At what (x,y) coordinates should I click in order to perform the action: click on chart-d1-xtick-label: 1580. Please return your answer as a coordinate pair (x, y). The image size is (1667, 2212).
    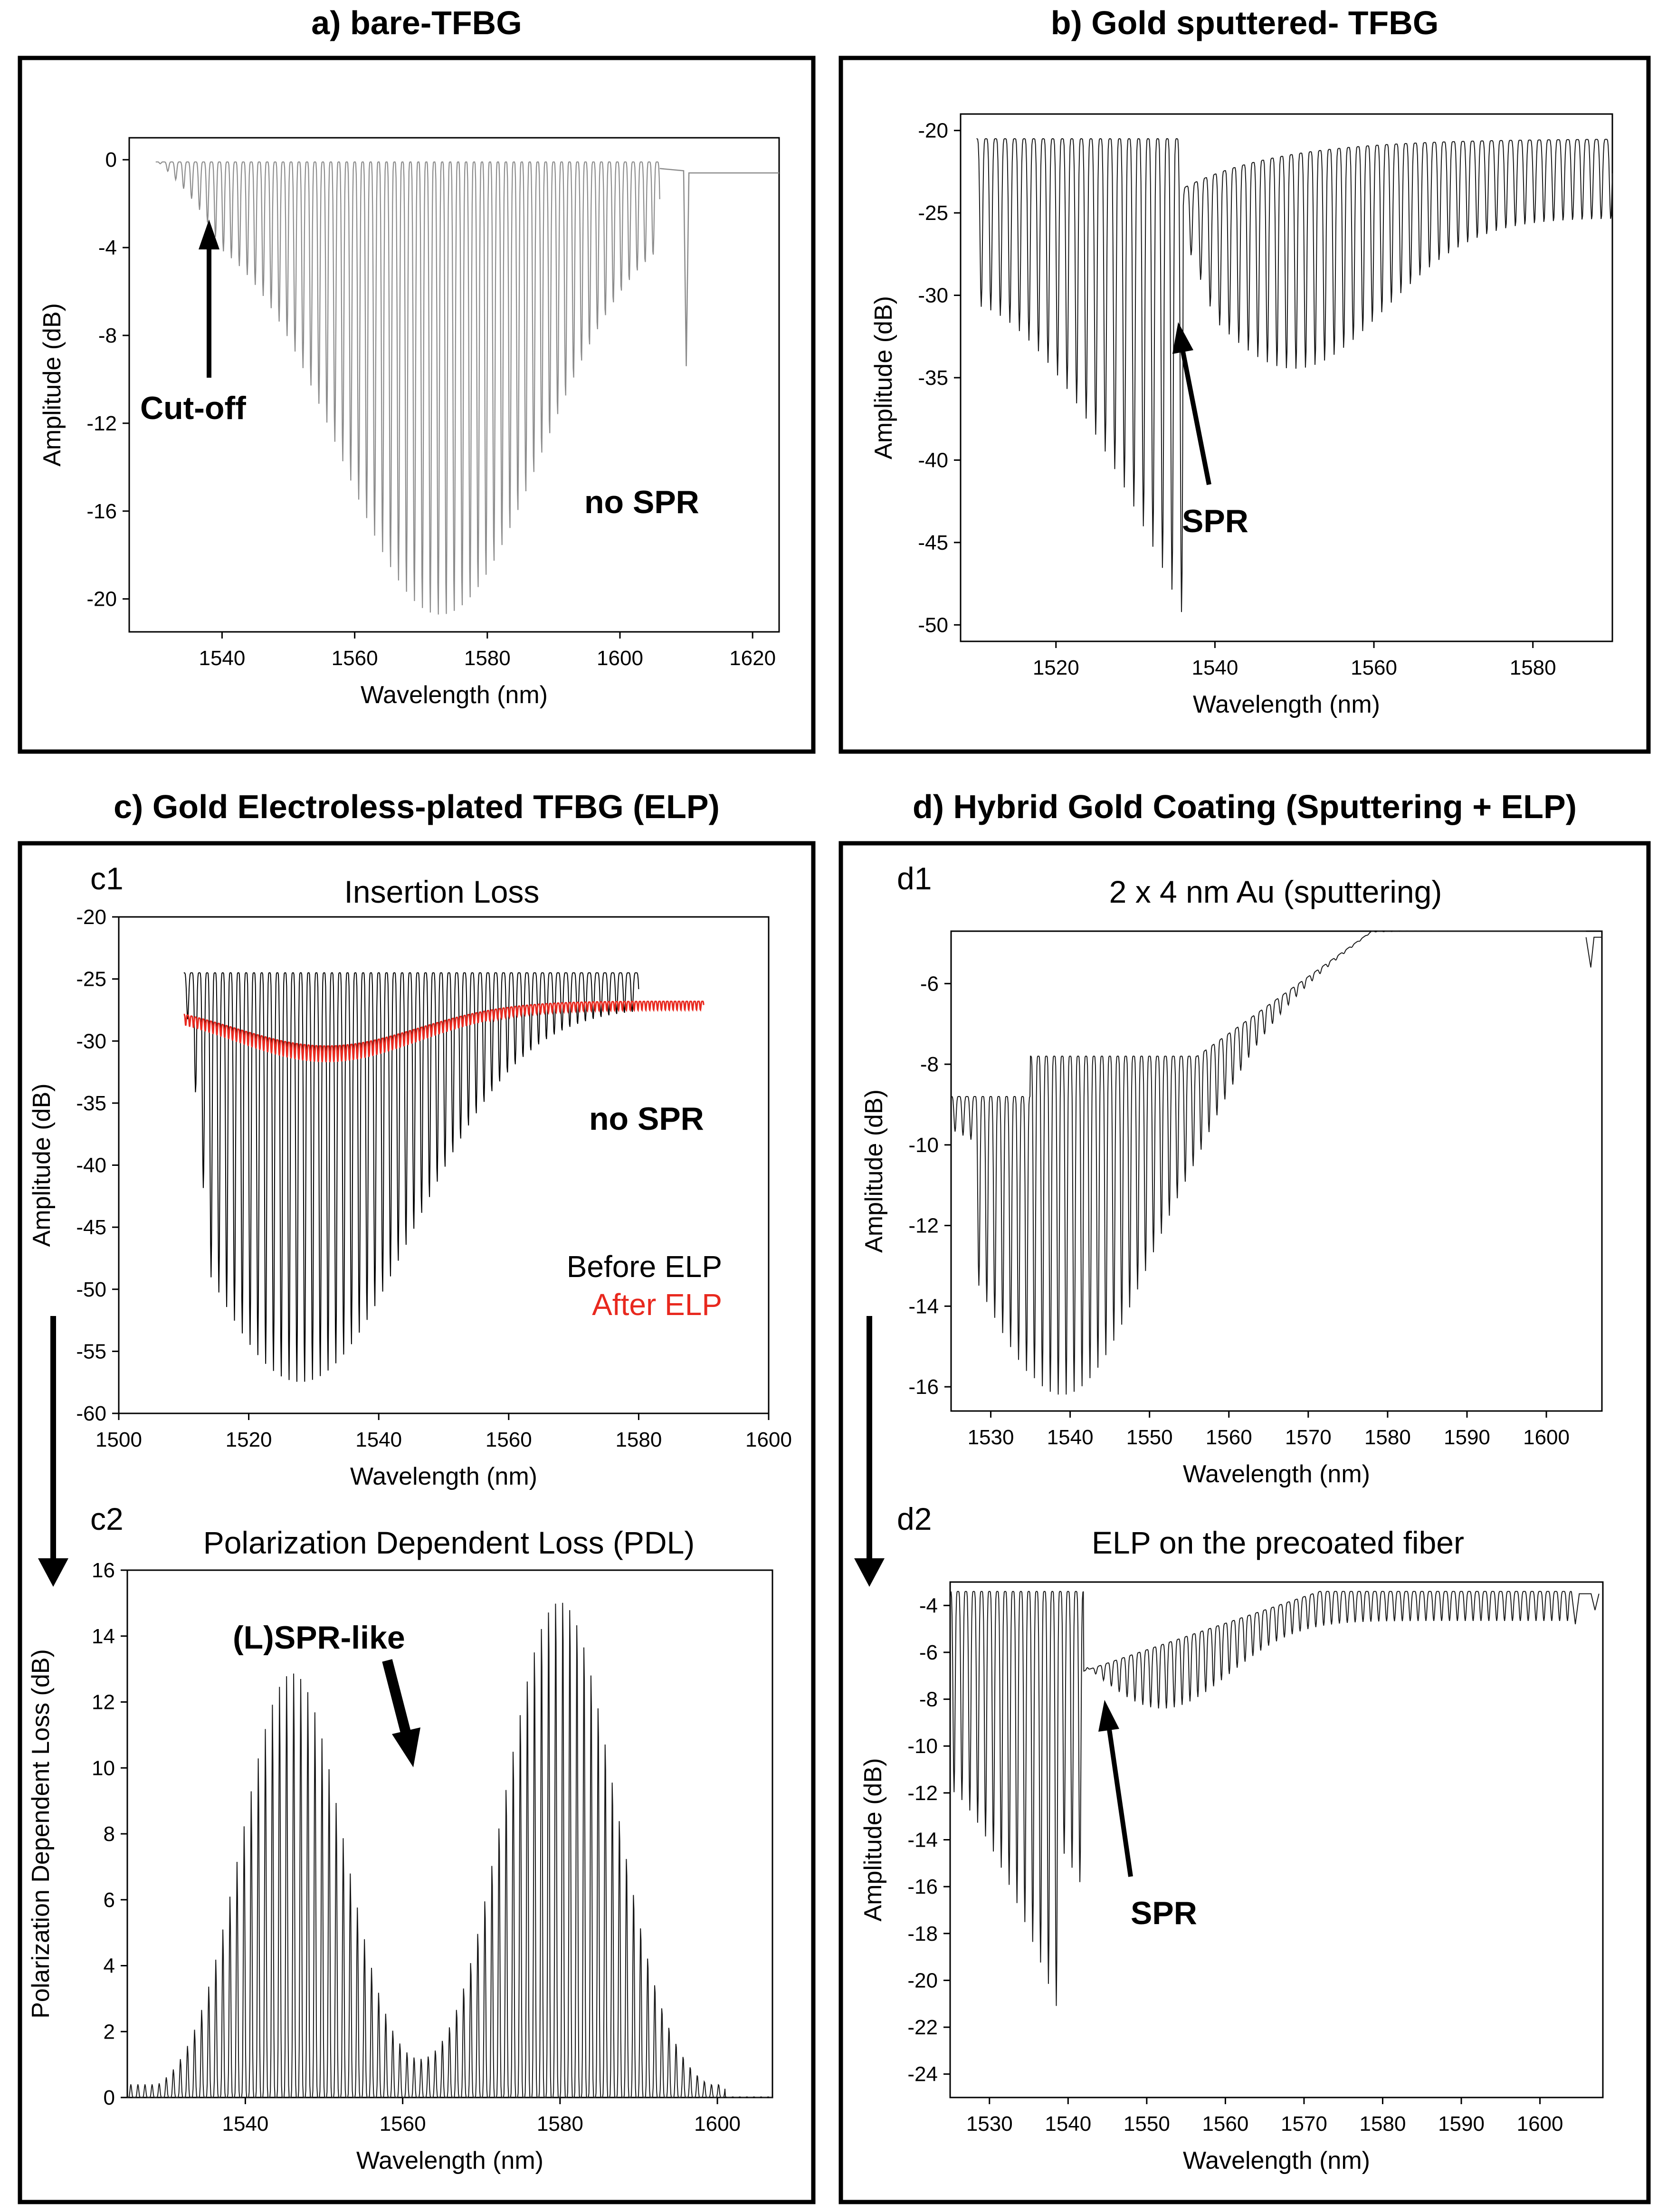
    Looking at the image, I should click on (1387, 1438).